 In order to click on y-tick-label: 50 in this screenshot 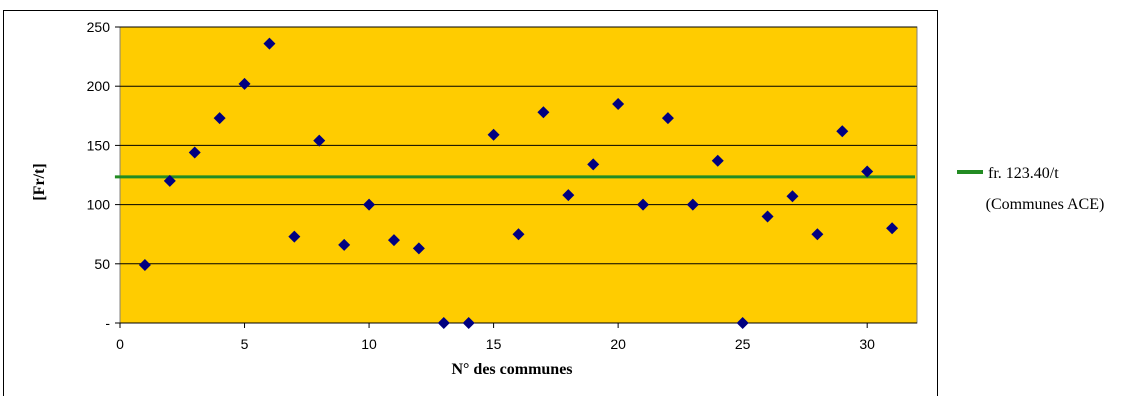, I will do `click(102, 264)`.